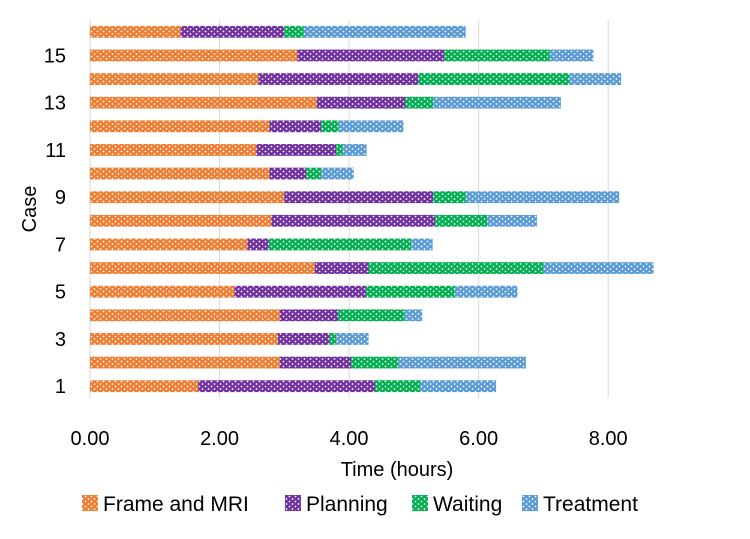 The height and width of the screenshot is (539, 750). What do you see at coordinates (371, 126) in the screenshot?
I see `bar-case-12-treatment` at bounding box center [371, 126].